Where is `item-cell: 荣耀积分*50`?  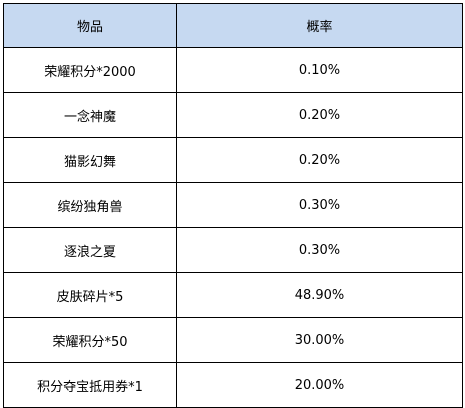
item-cell: 荣耀积分*50 is located at coordinates (90, 340).